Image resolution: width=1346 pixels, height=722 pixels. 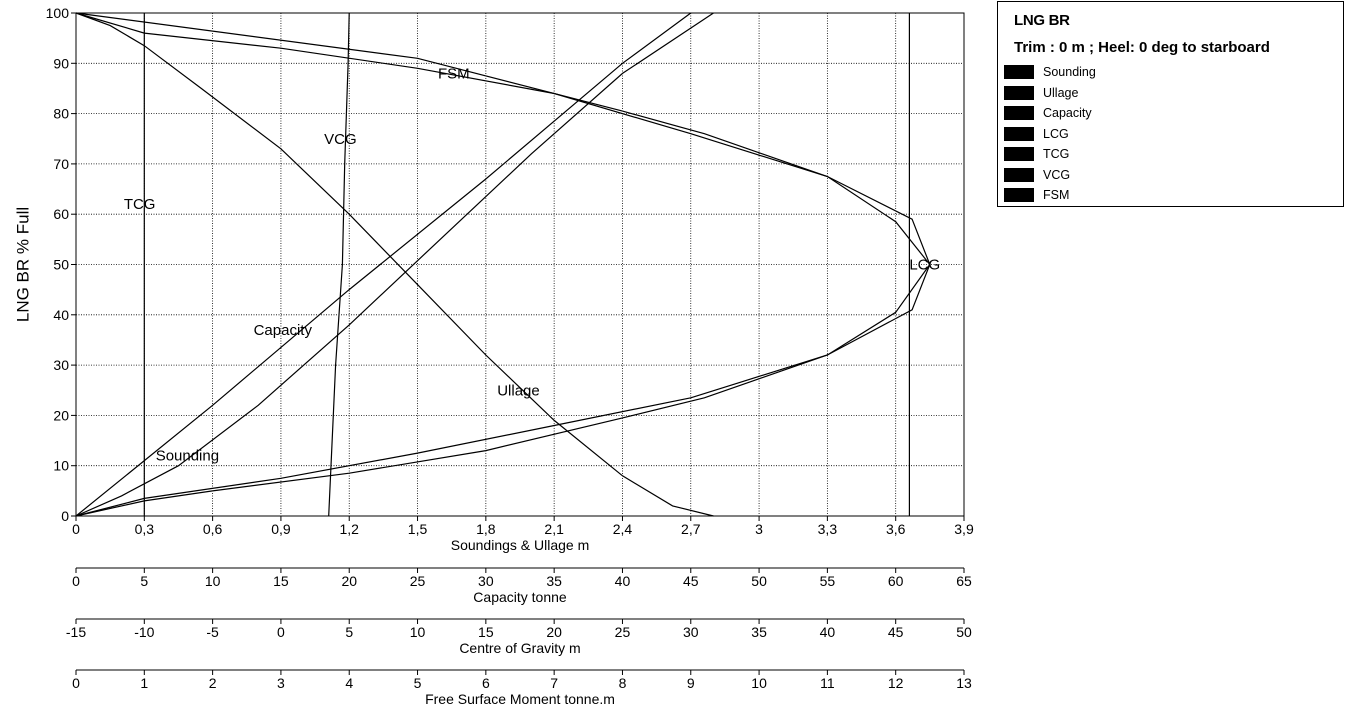 What do you see at coordinates (144, 632) in the screenshot?
I see `x-tick-label: -10` at bounding box center [144, 632].